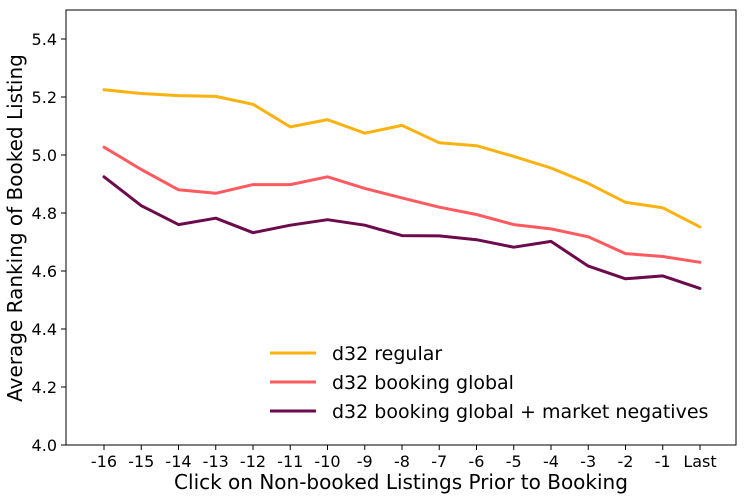  What do you see at coordinates (44, 271) in the screenshot?
I see `y-tick-label: 4.6` at bounding box center [44, 271].